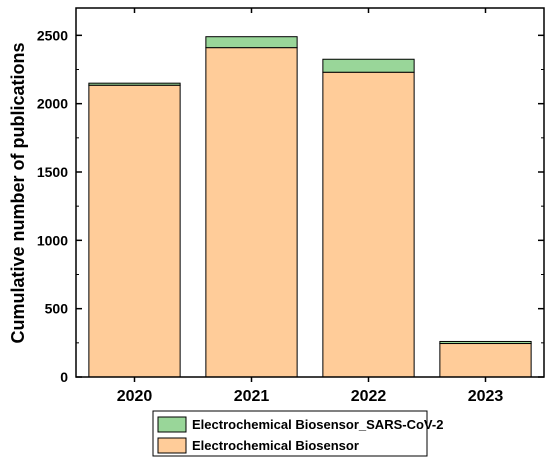 The width and height of the screenshot is (550, 475). I want to click on legend-label-1: Electrochemical Biosensor, so click(275, 445).